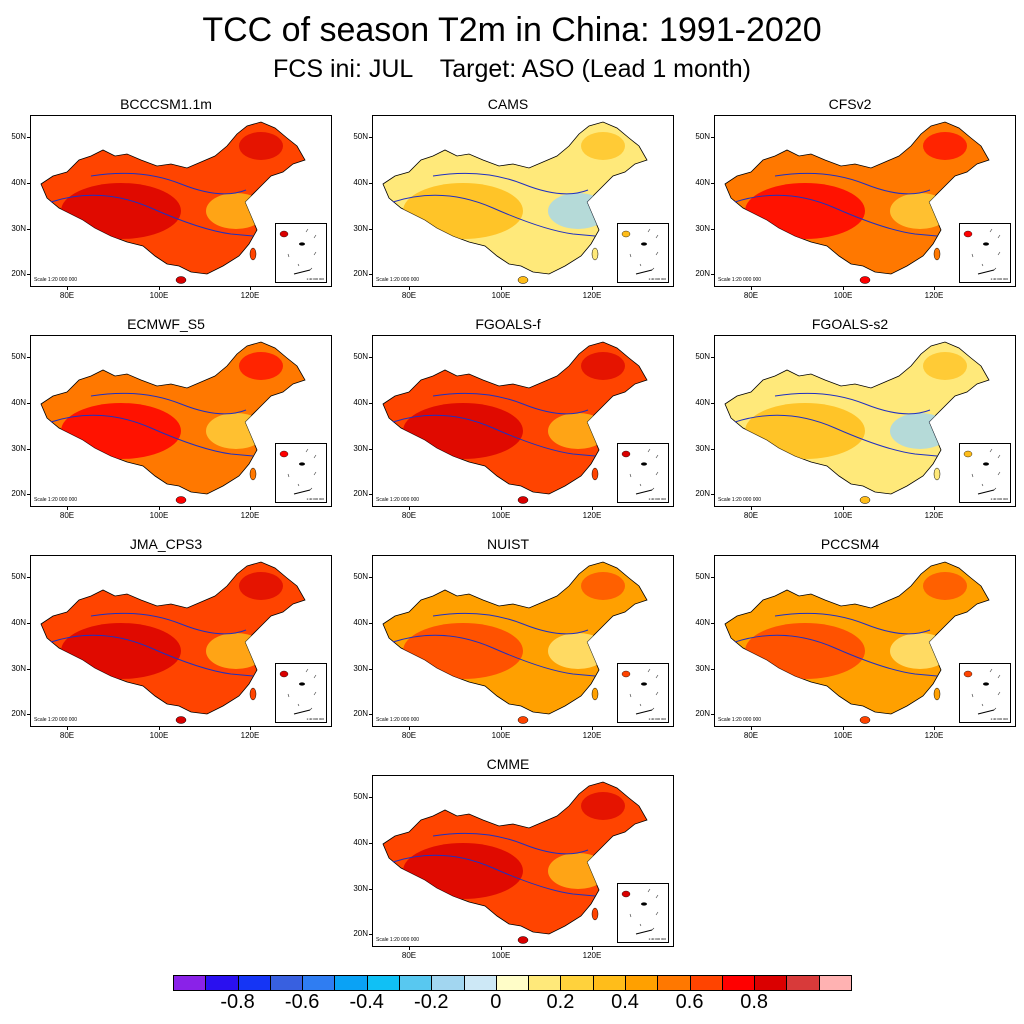 This screenshot has height=1024, width=1024. Describe the element at coordinates (560, 1002) in the screenshot. I see `colorbar-tick-label: 0.2` at that location.